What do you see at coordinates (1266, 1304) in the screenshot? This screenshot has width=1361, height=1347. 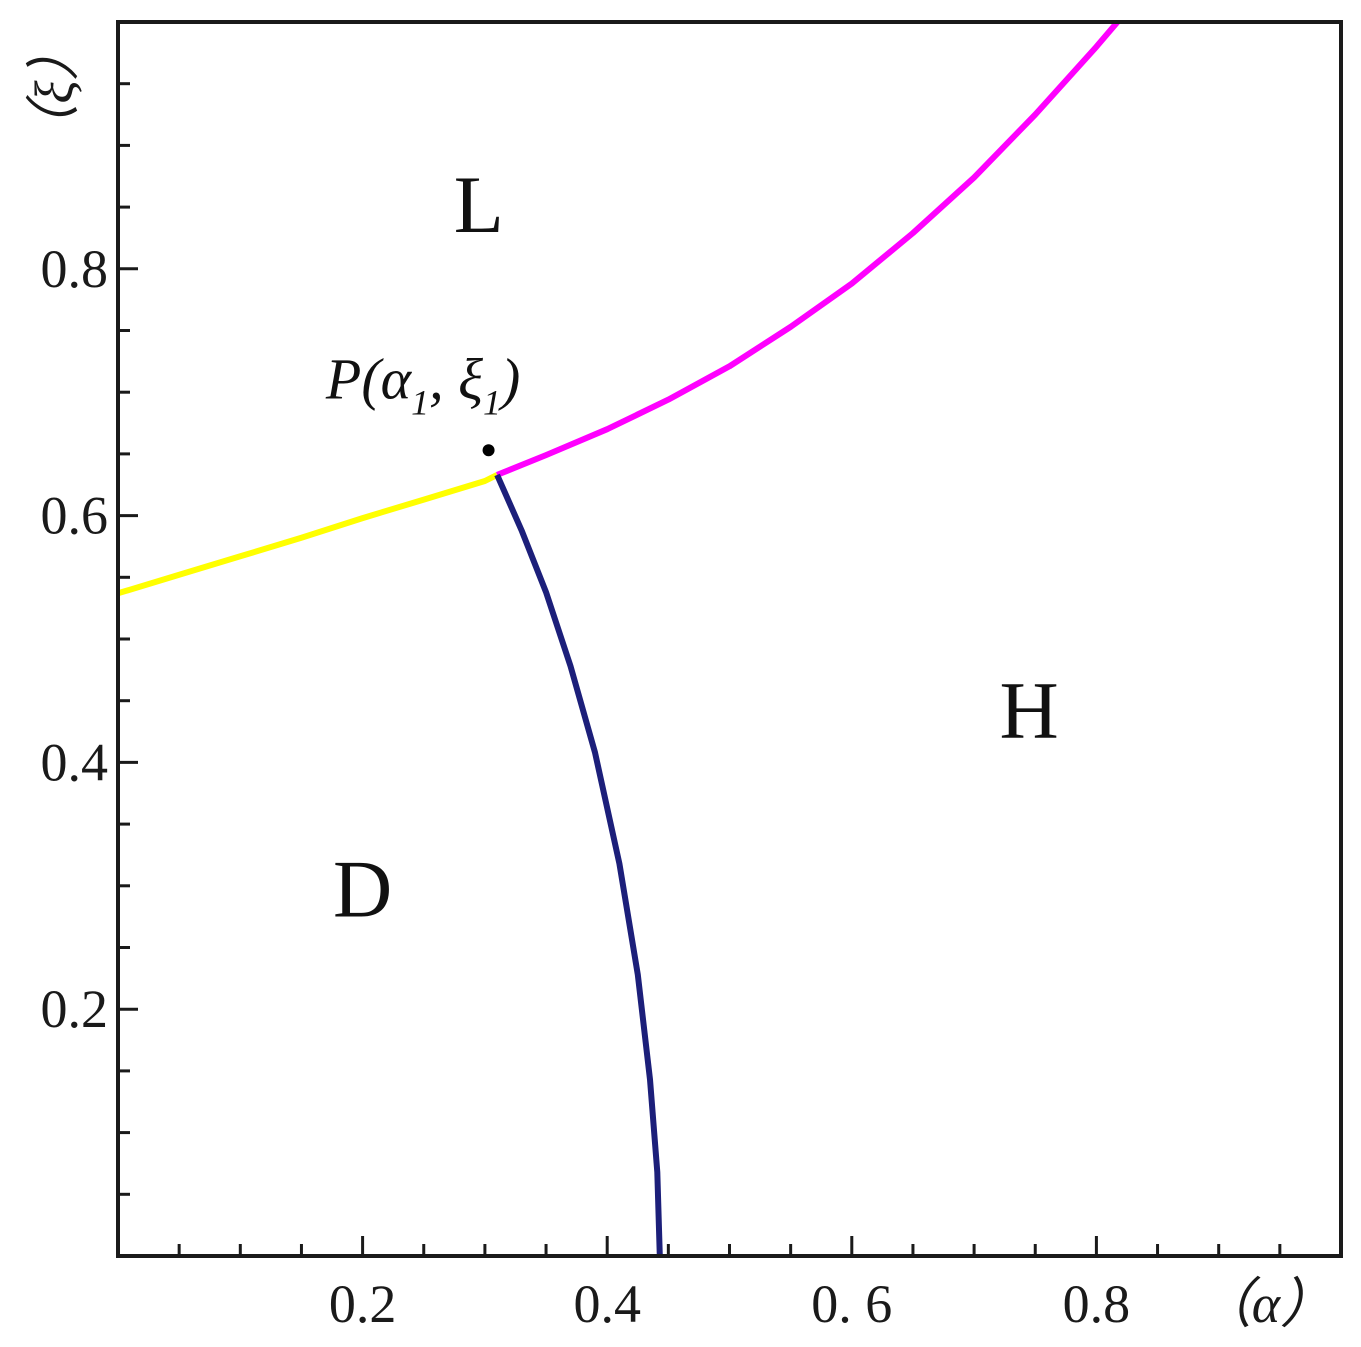 I see `x-axis-label: （α）` at bounding box center [1266, 1304].